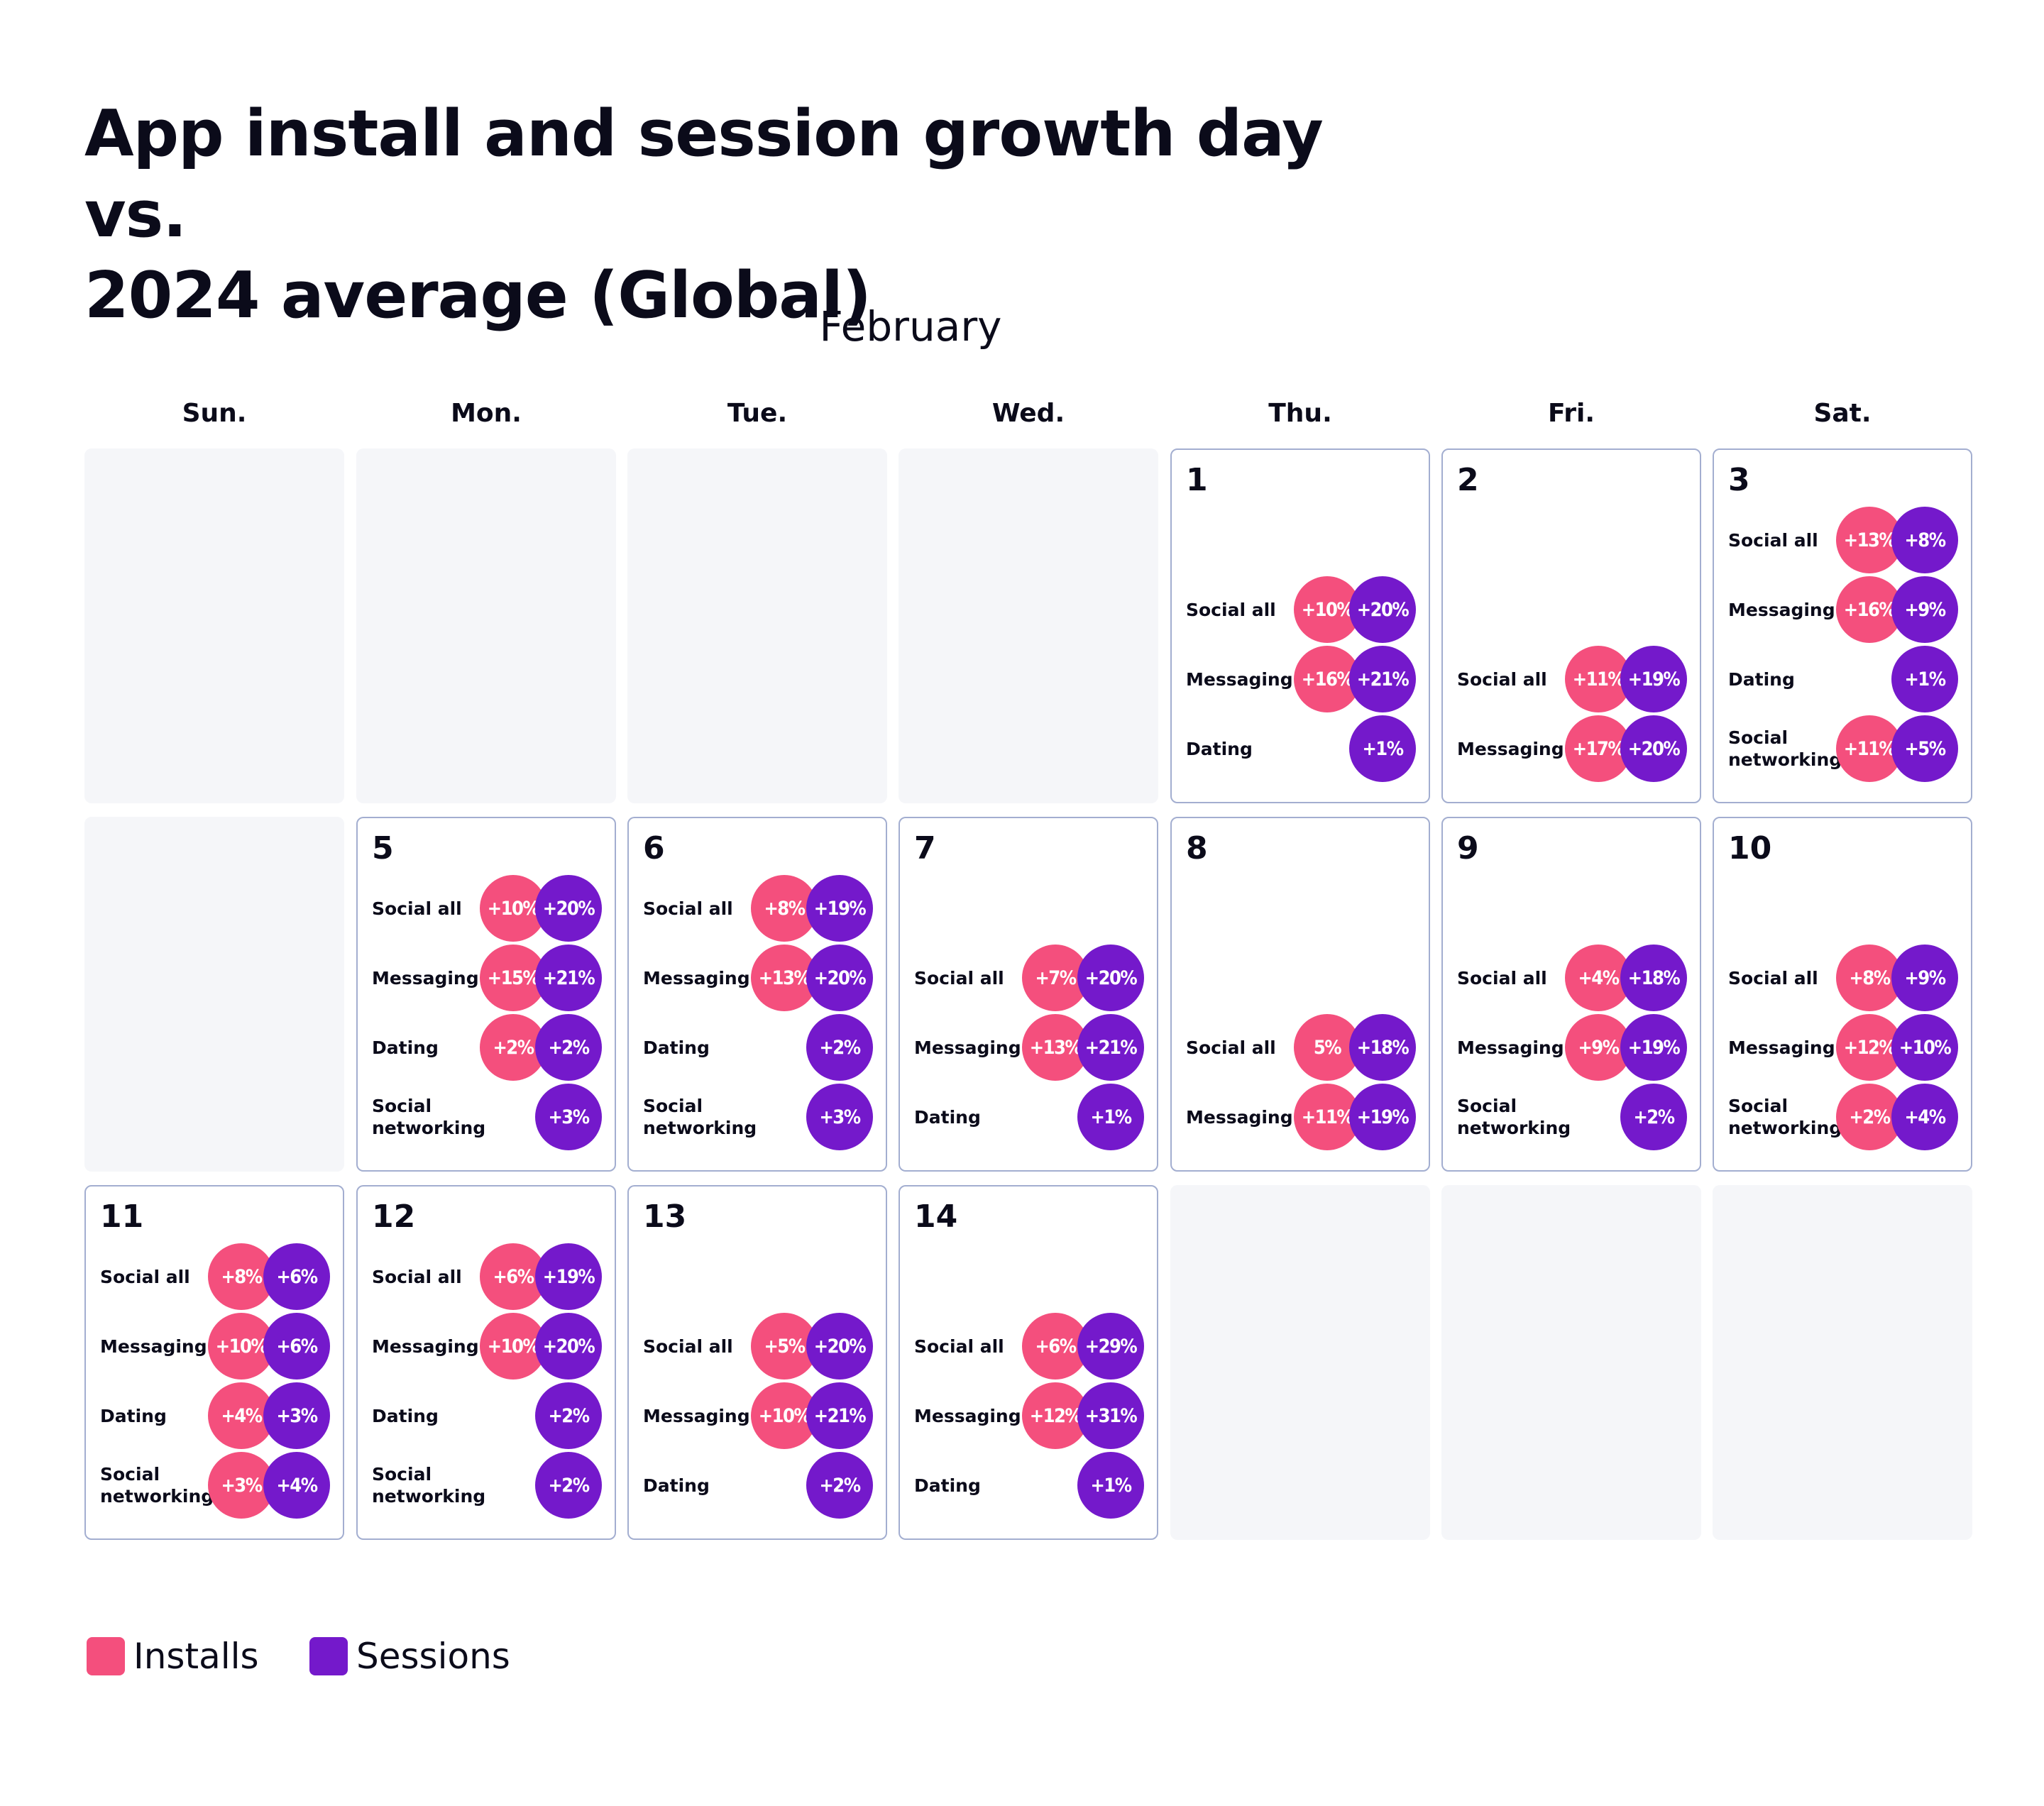 The height and width of the screenshot is (1806, 2044). What do you see at coordinates (1842, 540) in the screenshot?
I see `category-row: Social all +13% +8%` at bounding box center [1842, 540].